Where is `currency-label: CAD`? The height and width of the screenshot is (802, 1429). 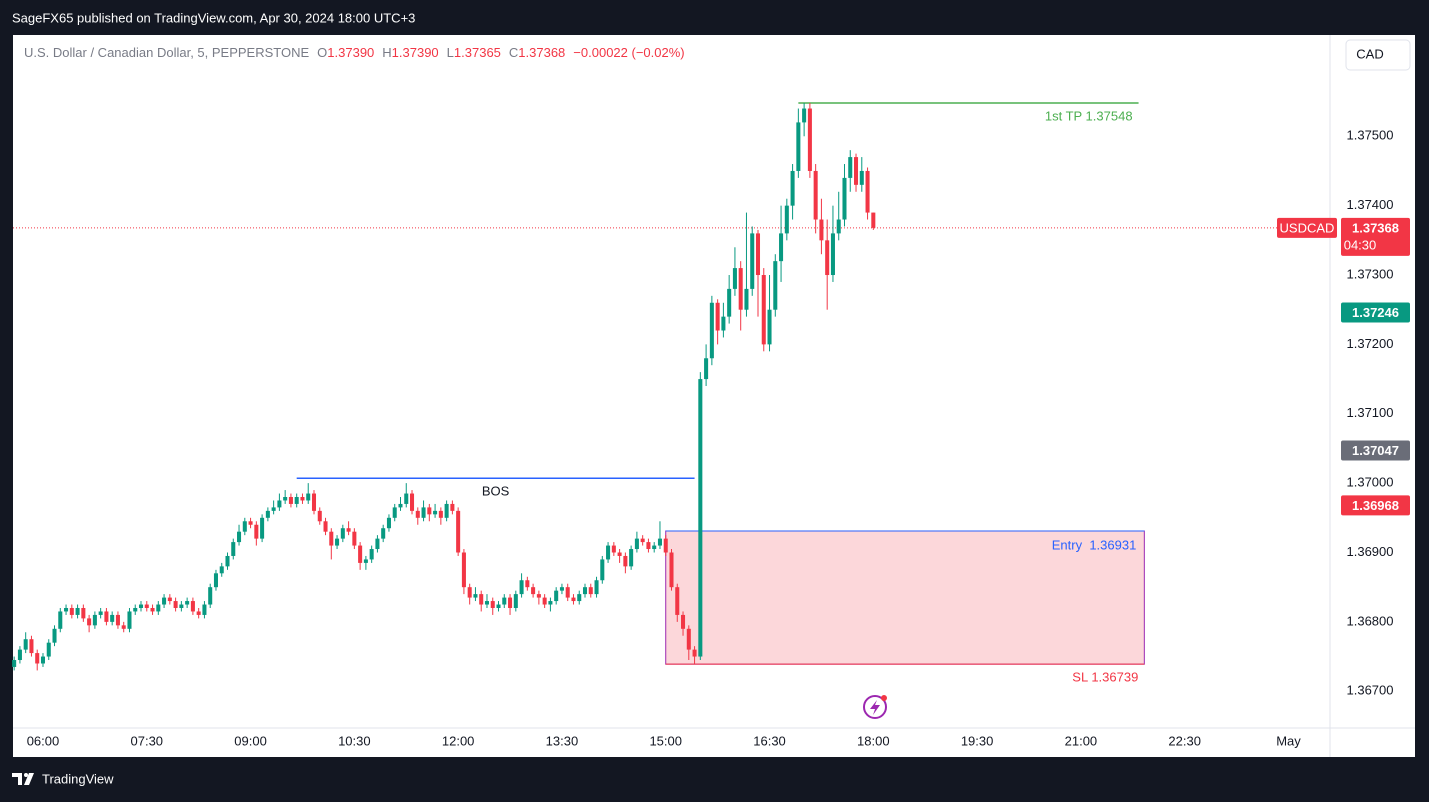
currency-label: CAD is located at coordinates (1369, 53).